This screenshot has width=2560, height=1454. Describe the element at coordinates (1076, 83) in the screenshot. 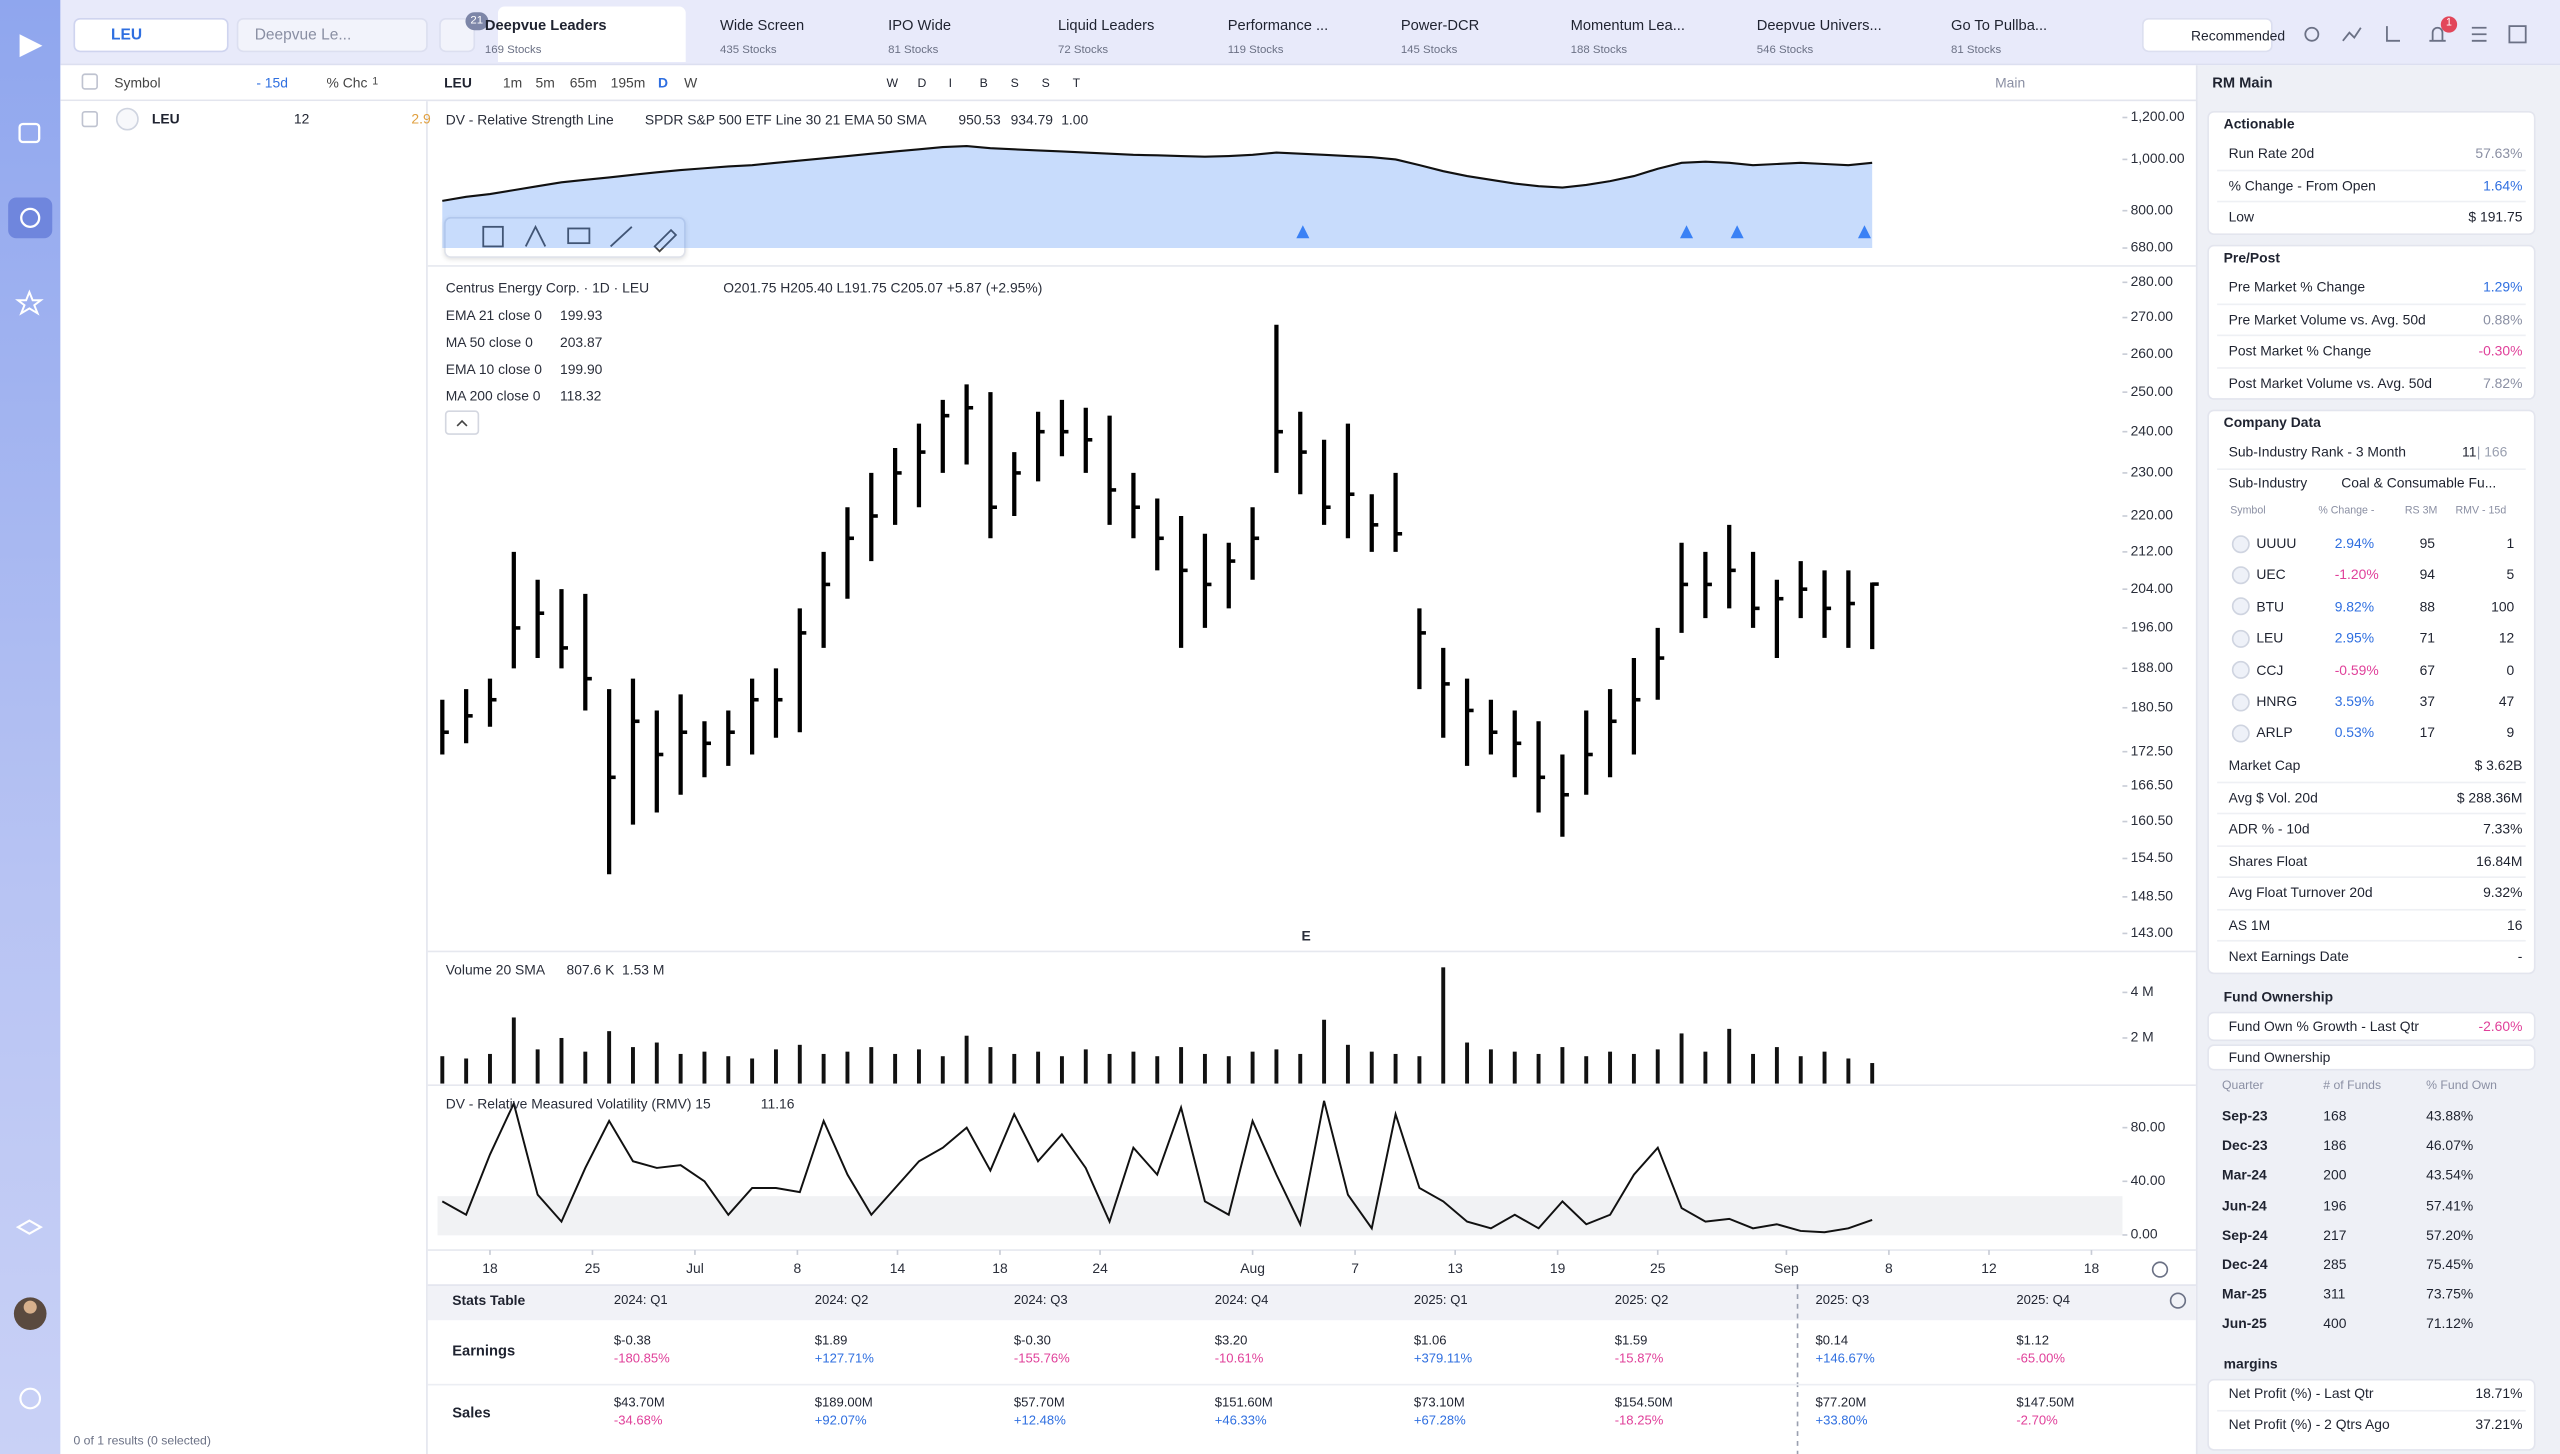

I see `range-button: T` at that location.